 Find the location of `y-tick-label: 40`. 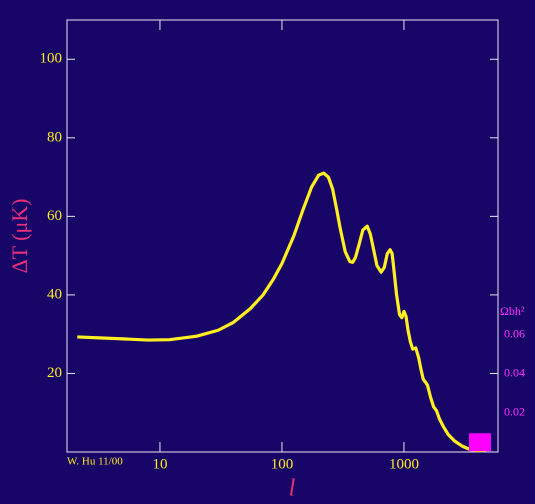

y-tick-label: 40 is located at coordinates (54, 294).